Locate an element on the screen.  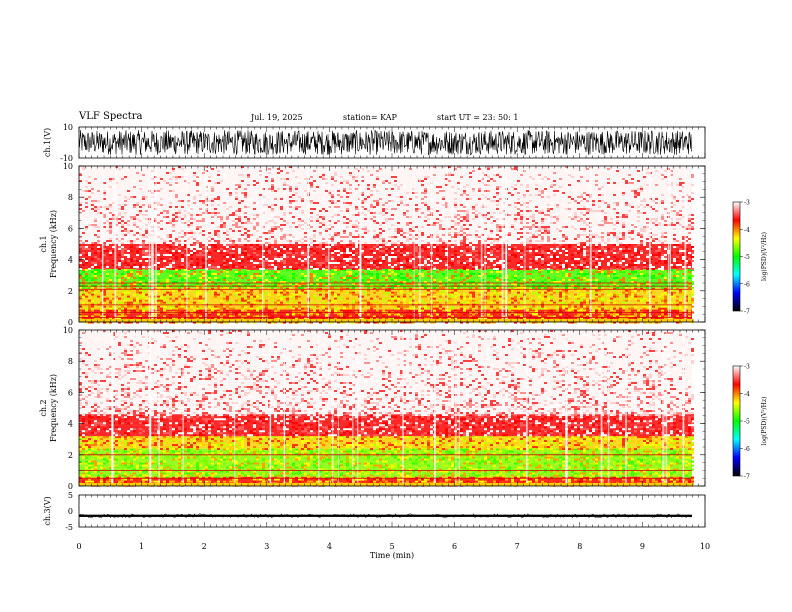
colorbar-ch2-label: log(PSD)(V²/Hz) is located at coordinates (764, 421).